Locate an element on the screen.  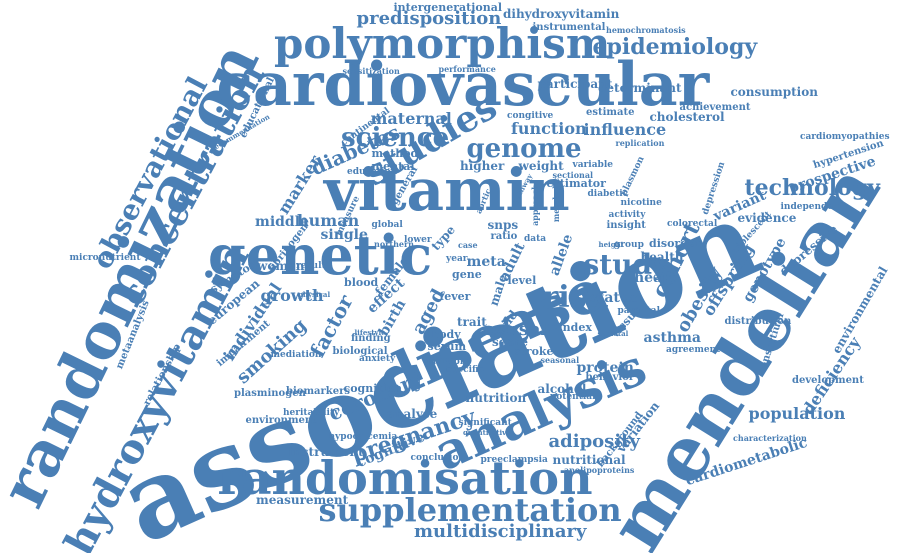
word-sensitization: sensitization is located at coordinates (371, 71).